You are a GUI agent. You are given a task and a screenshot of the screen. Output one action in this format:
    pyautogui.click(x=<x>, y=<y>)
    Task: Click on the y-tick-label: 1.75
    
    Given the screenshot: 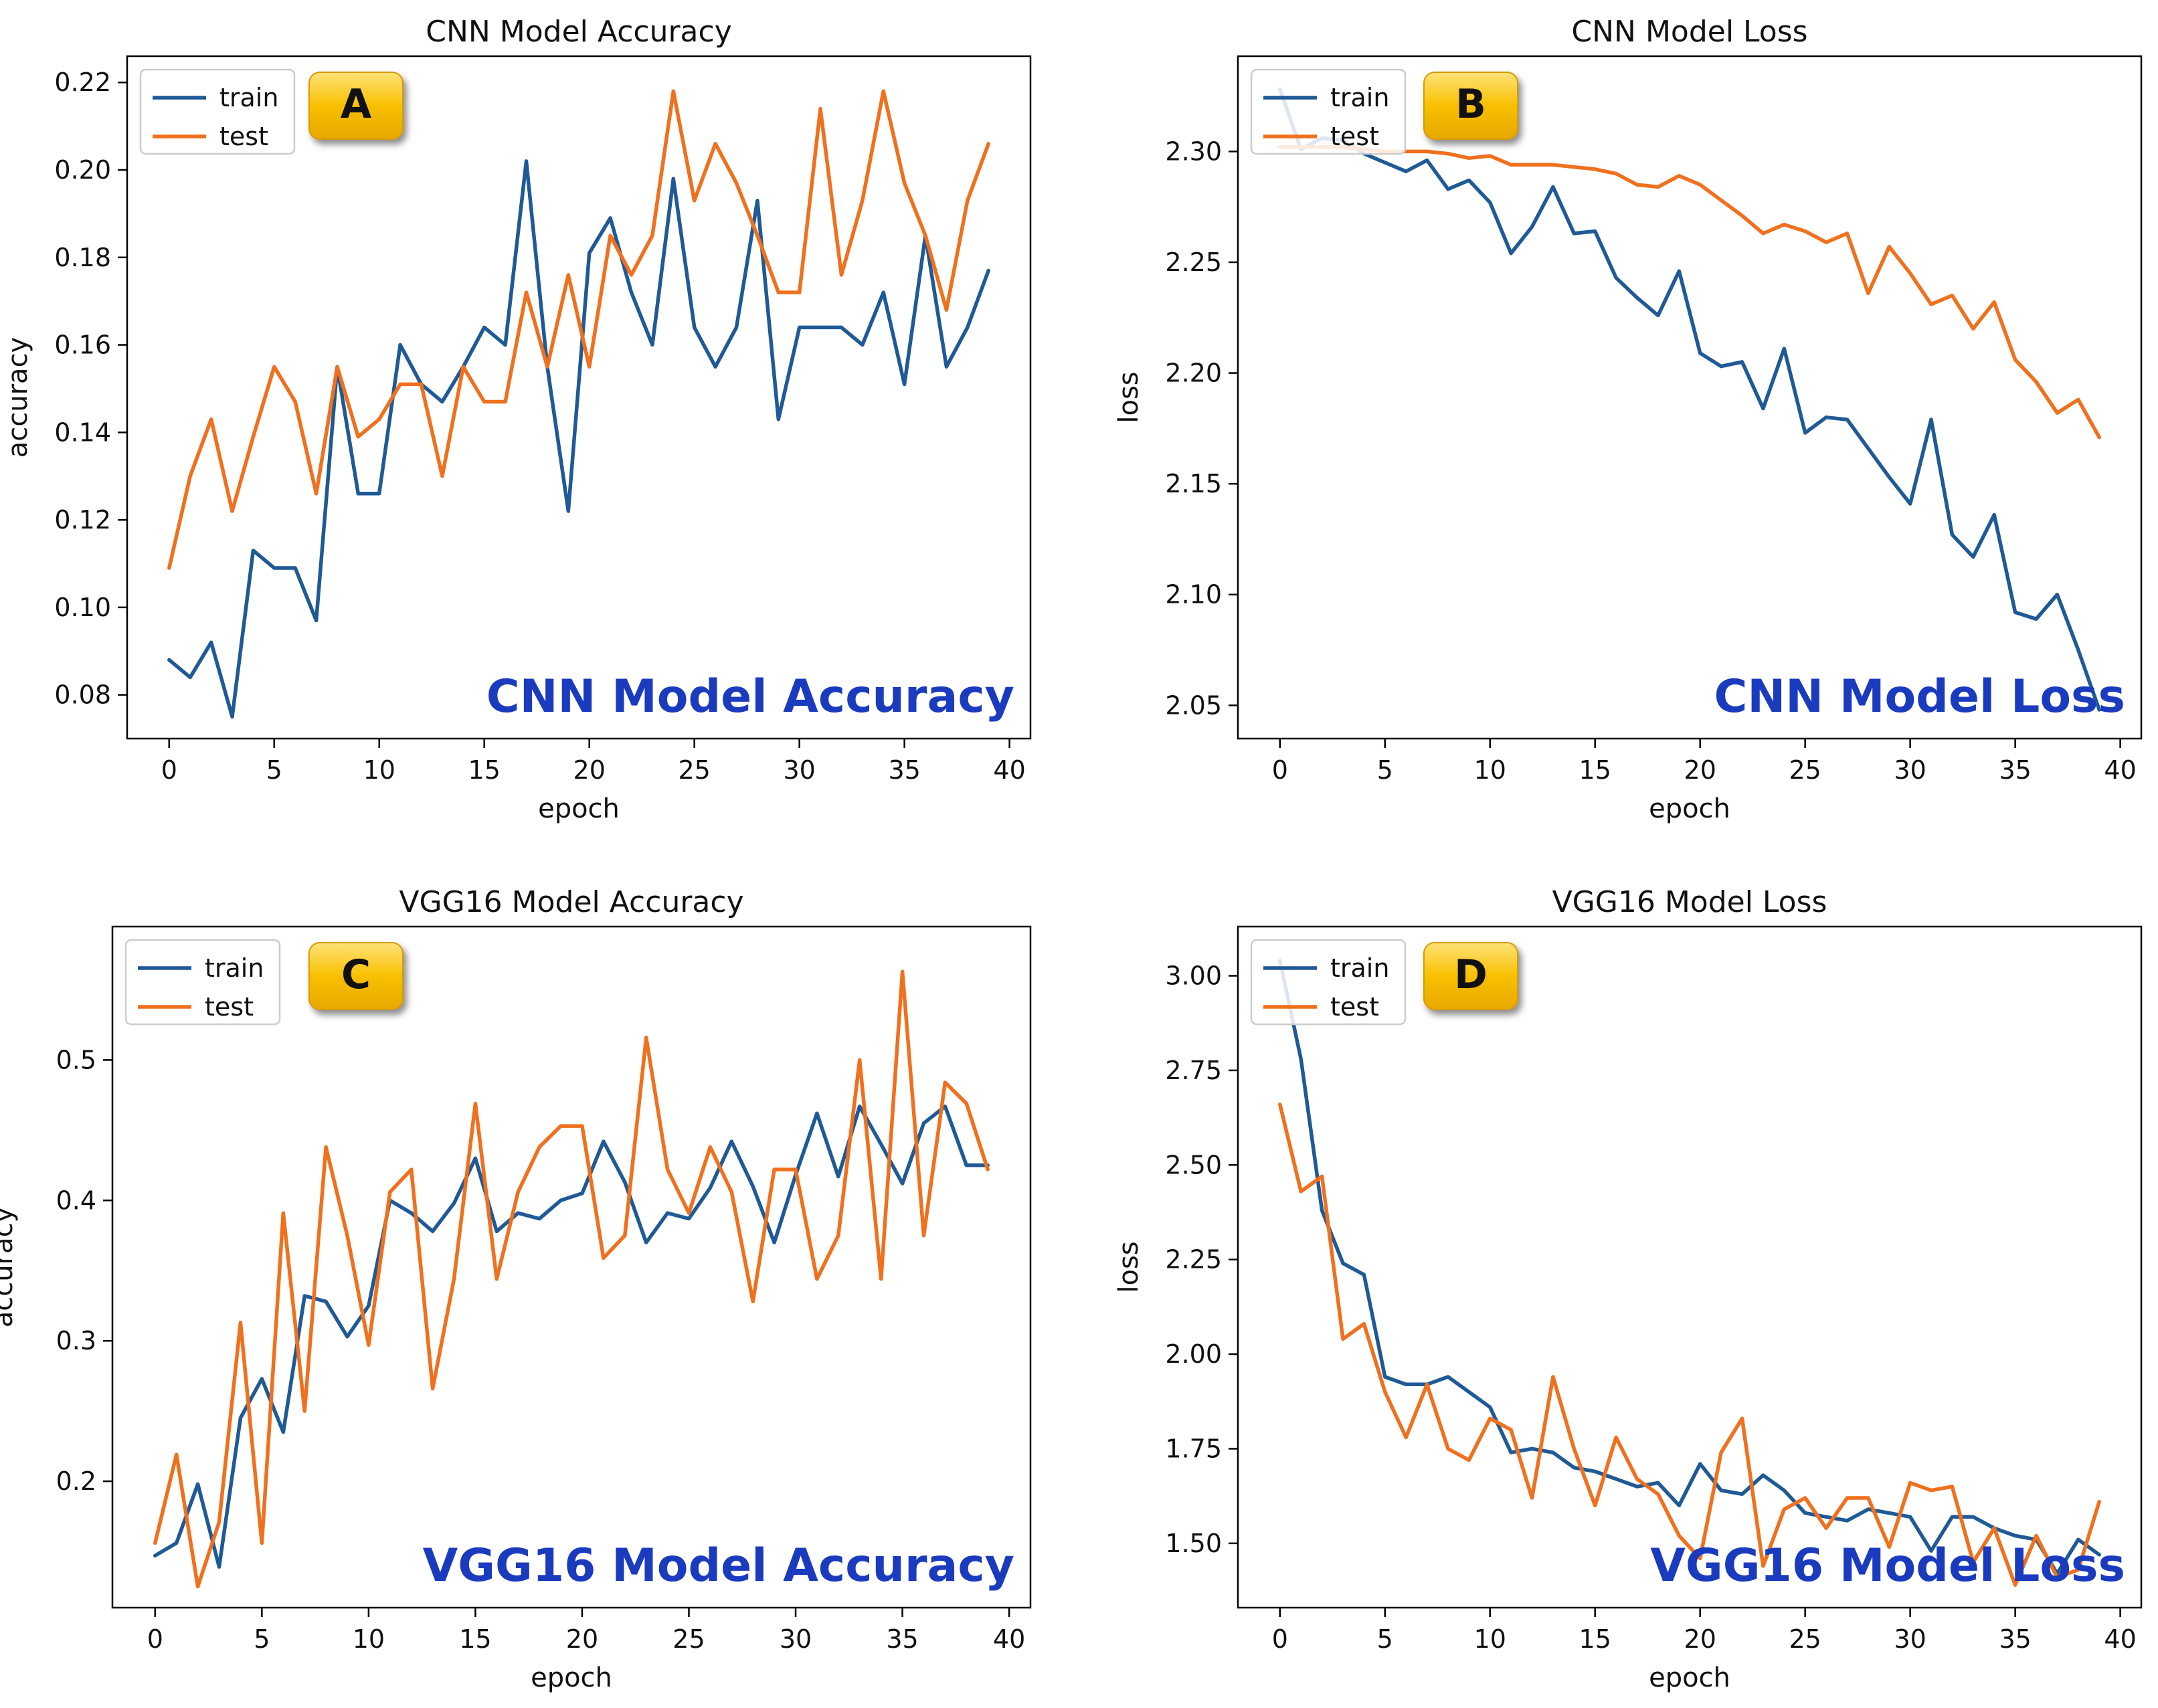 What is the action you would take?
    pyautogui.click(x=1193, y=1448)
    